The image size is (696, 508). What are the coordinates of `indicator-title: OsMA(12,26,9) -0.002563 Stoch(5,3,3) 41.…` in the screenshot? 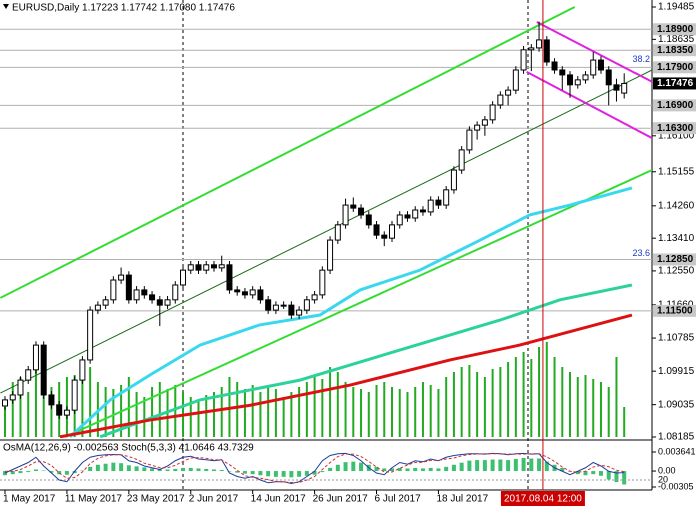 It's located at (128, 448).